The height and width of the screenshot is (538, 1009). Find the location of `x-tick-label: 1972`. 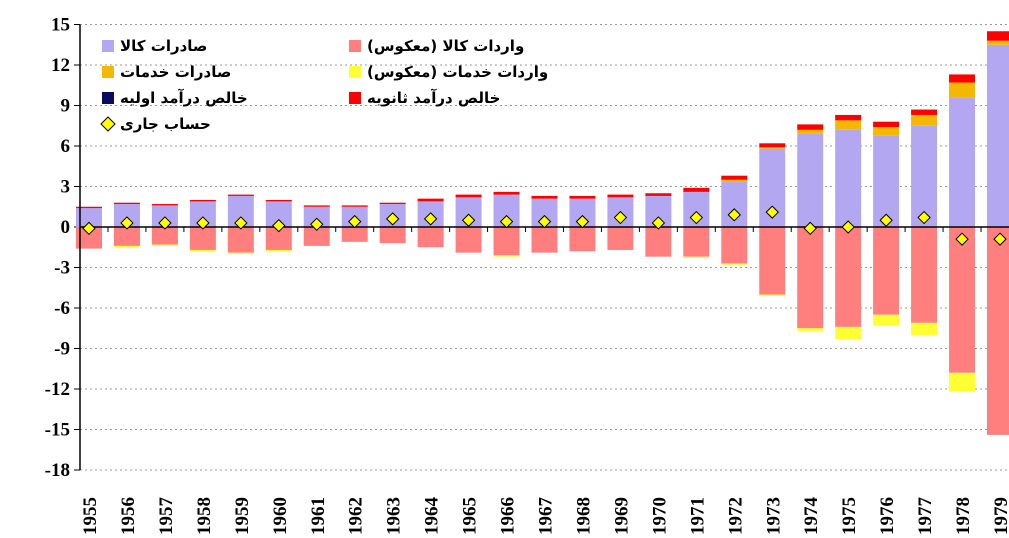

x-tick-label: 1972 is located at coordinates (735, 516).